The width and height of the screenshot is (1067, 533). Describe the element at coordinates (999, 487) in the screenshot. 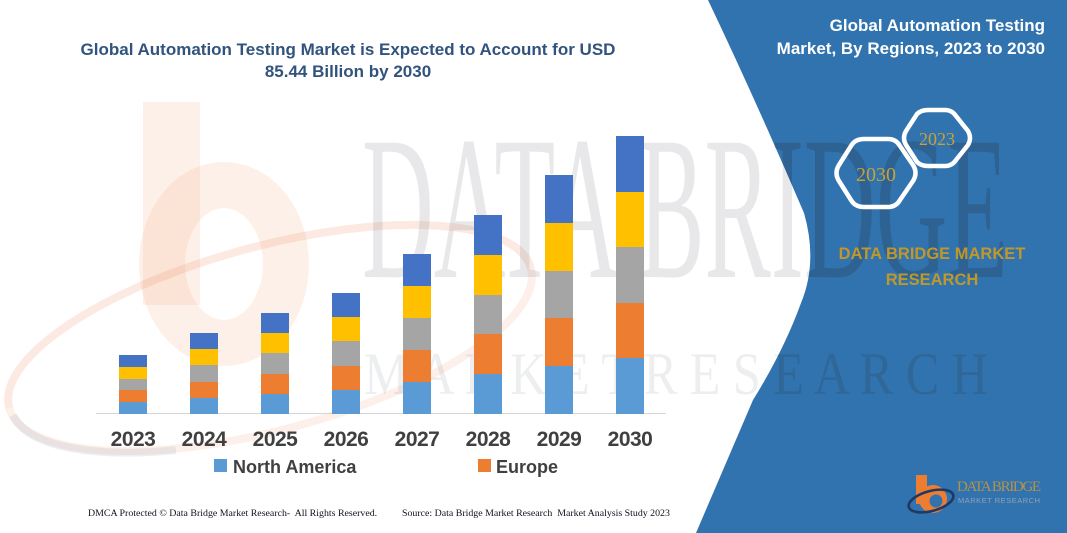

I see `svg-text: DATA BRIDGE` at that location.